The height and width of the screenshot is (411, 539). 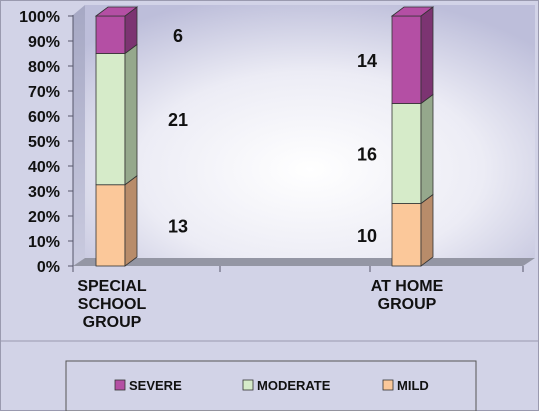 I want to click on y-tick-label: 50%, so click(x=44, y=142).